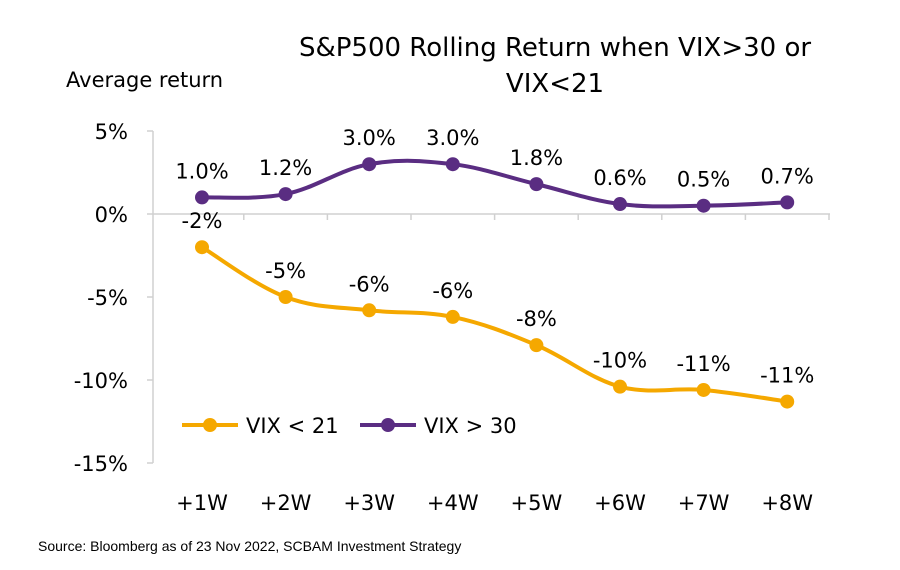 The width and height of the screenshot is (900, 570). What do you see at coordinates (555, 84) in the screenshot?
I see `chart-title-line-2: VIX<21` at bounding box center [555, 84].